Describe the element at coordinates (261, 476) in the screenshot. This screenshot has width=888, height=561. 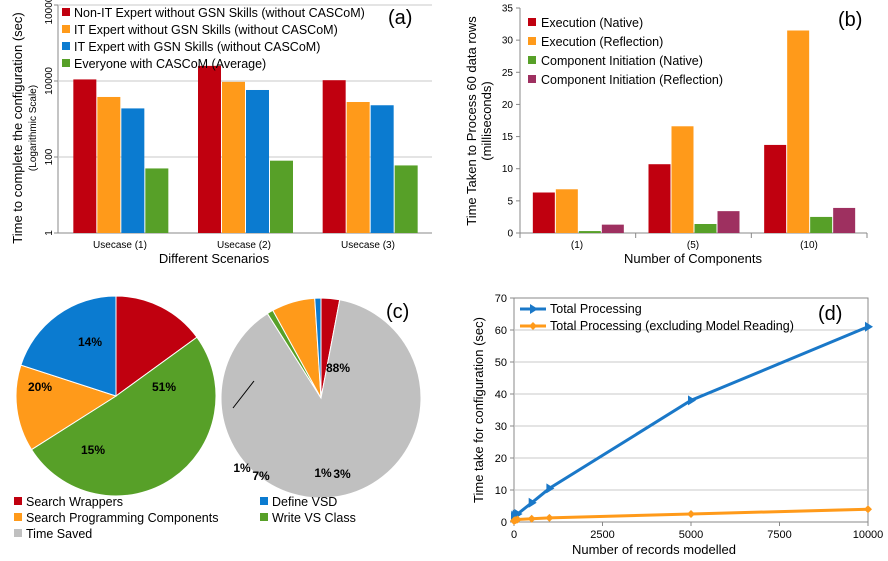
I see `chart-c-slice-label: 7%` at that location.